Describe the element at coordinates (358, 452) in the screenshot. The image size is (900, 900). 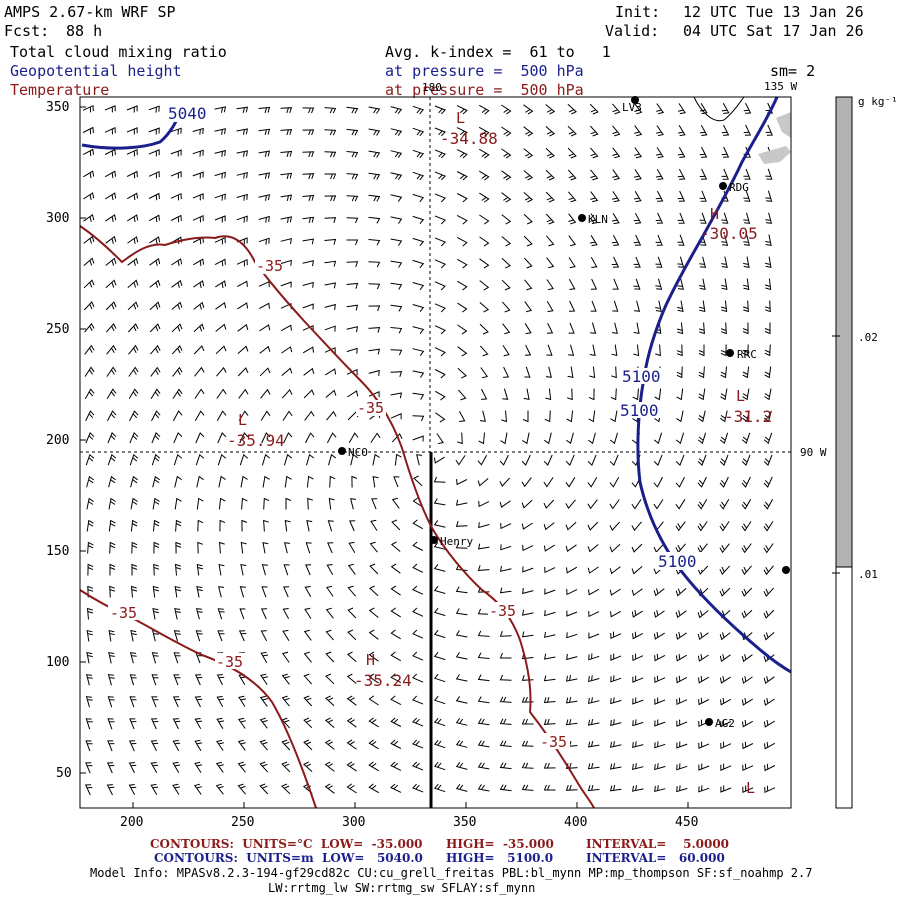
I see `station-nco: NCO` at that location.